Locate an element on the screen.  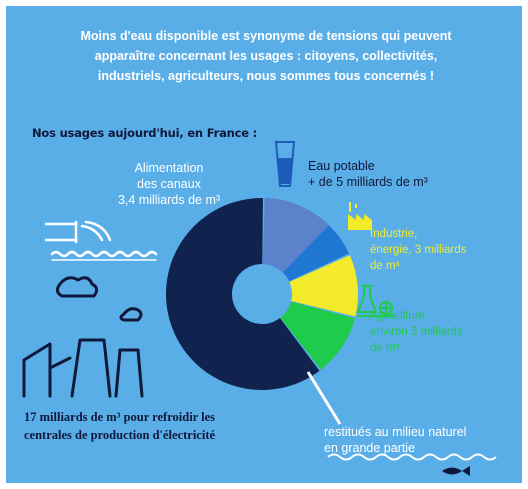
canal-label-line-2: des canaux is located at coordinates (169, 184).